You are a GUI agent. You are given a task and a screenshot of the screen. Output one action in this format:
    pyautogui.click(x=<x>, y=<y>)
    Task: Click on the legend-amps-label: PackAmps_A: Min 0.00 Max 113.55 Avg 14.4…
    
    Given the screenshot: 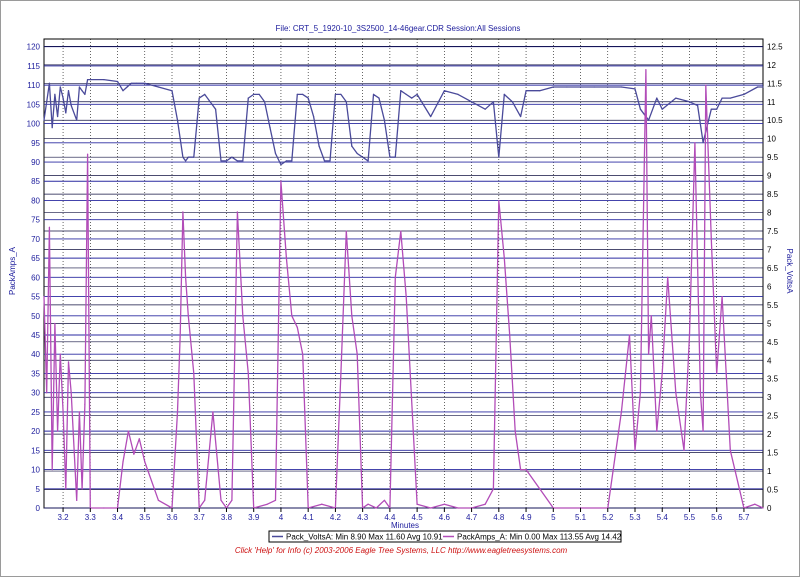 What is the action you would take?
    pyautogui.click(x=539, y=537)
    